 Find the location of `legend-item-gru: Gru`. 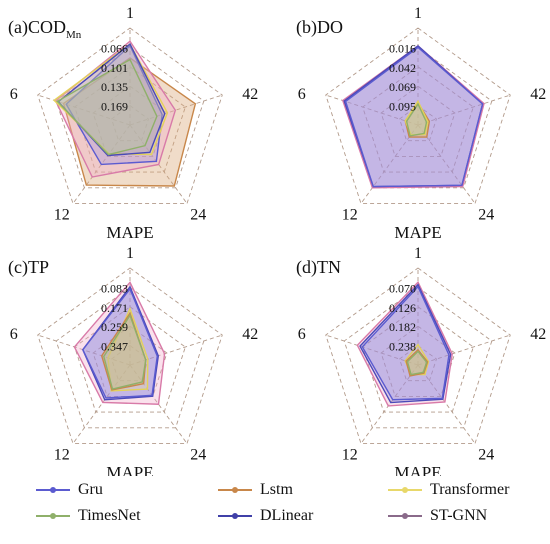

legend-item-gru: Gru is located at coordinates (69, 490).